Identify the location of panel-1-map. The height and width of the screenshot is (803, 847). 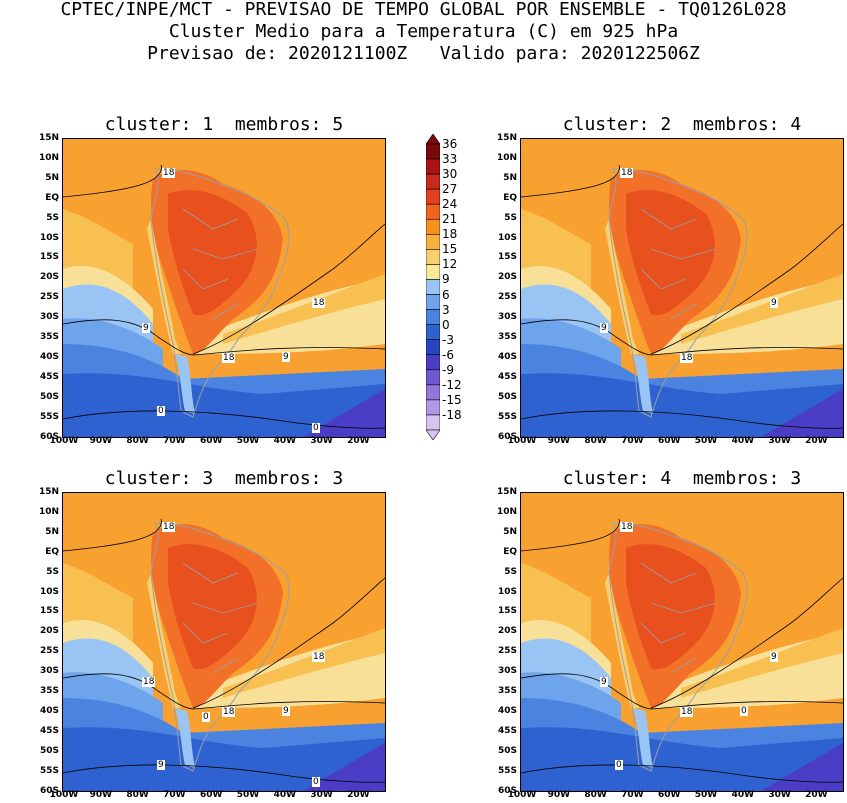
(224, 288).